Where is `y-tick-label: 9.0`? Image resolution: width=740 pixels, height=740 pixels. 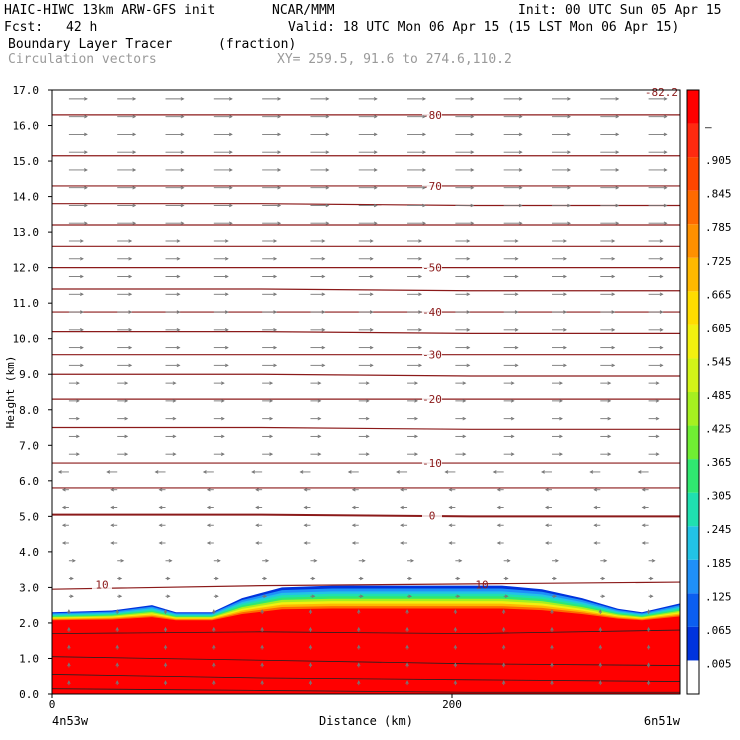
y-tick-label: 9.0 is located at coordinates (29, 374).